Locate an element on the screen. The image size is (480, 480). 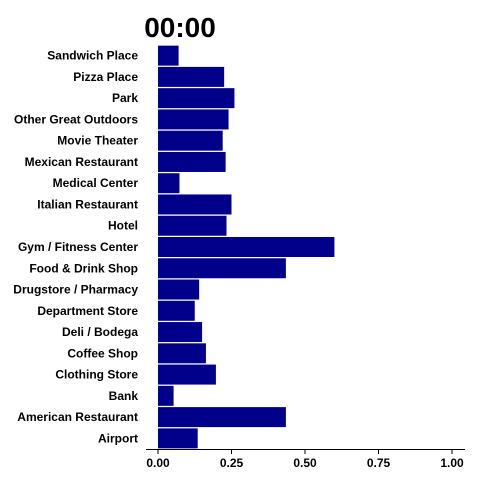
bar-sandwich-place is located at coordinates (168, 55).